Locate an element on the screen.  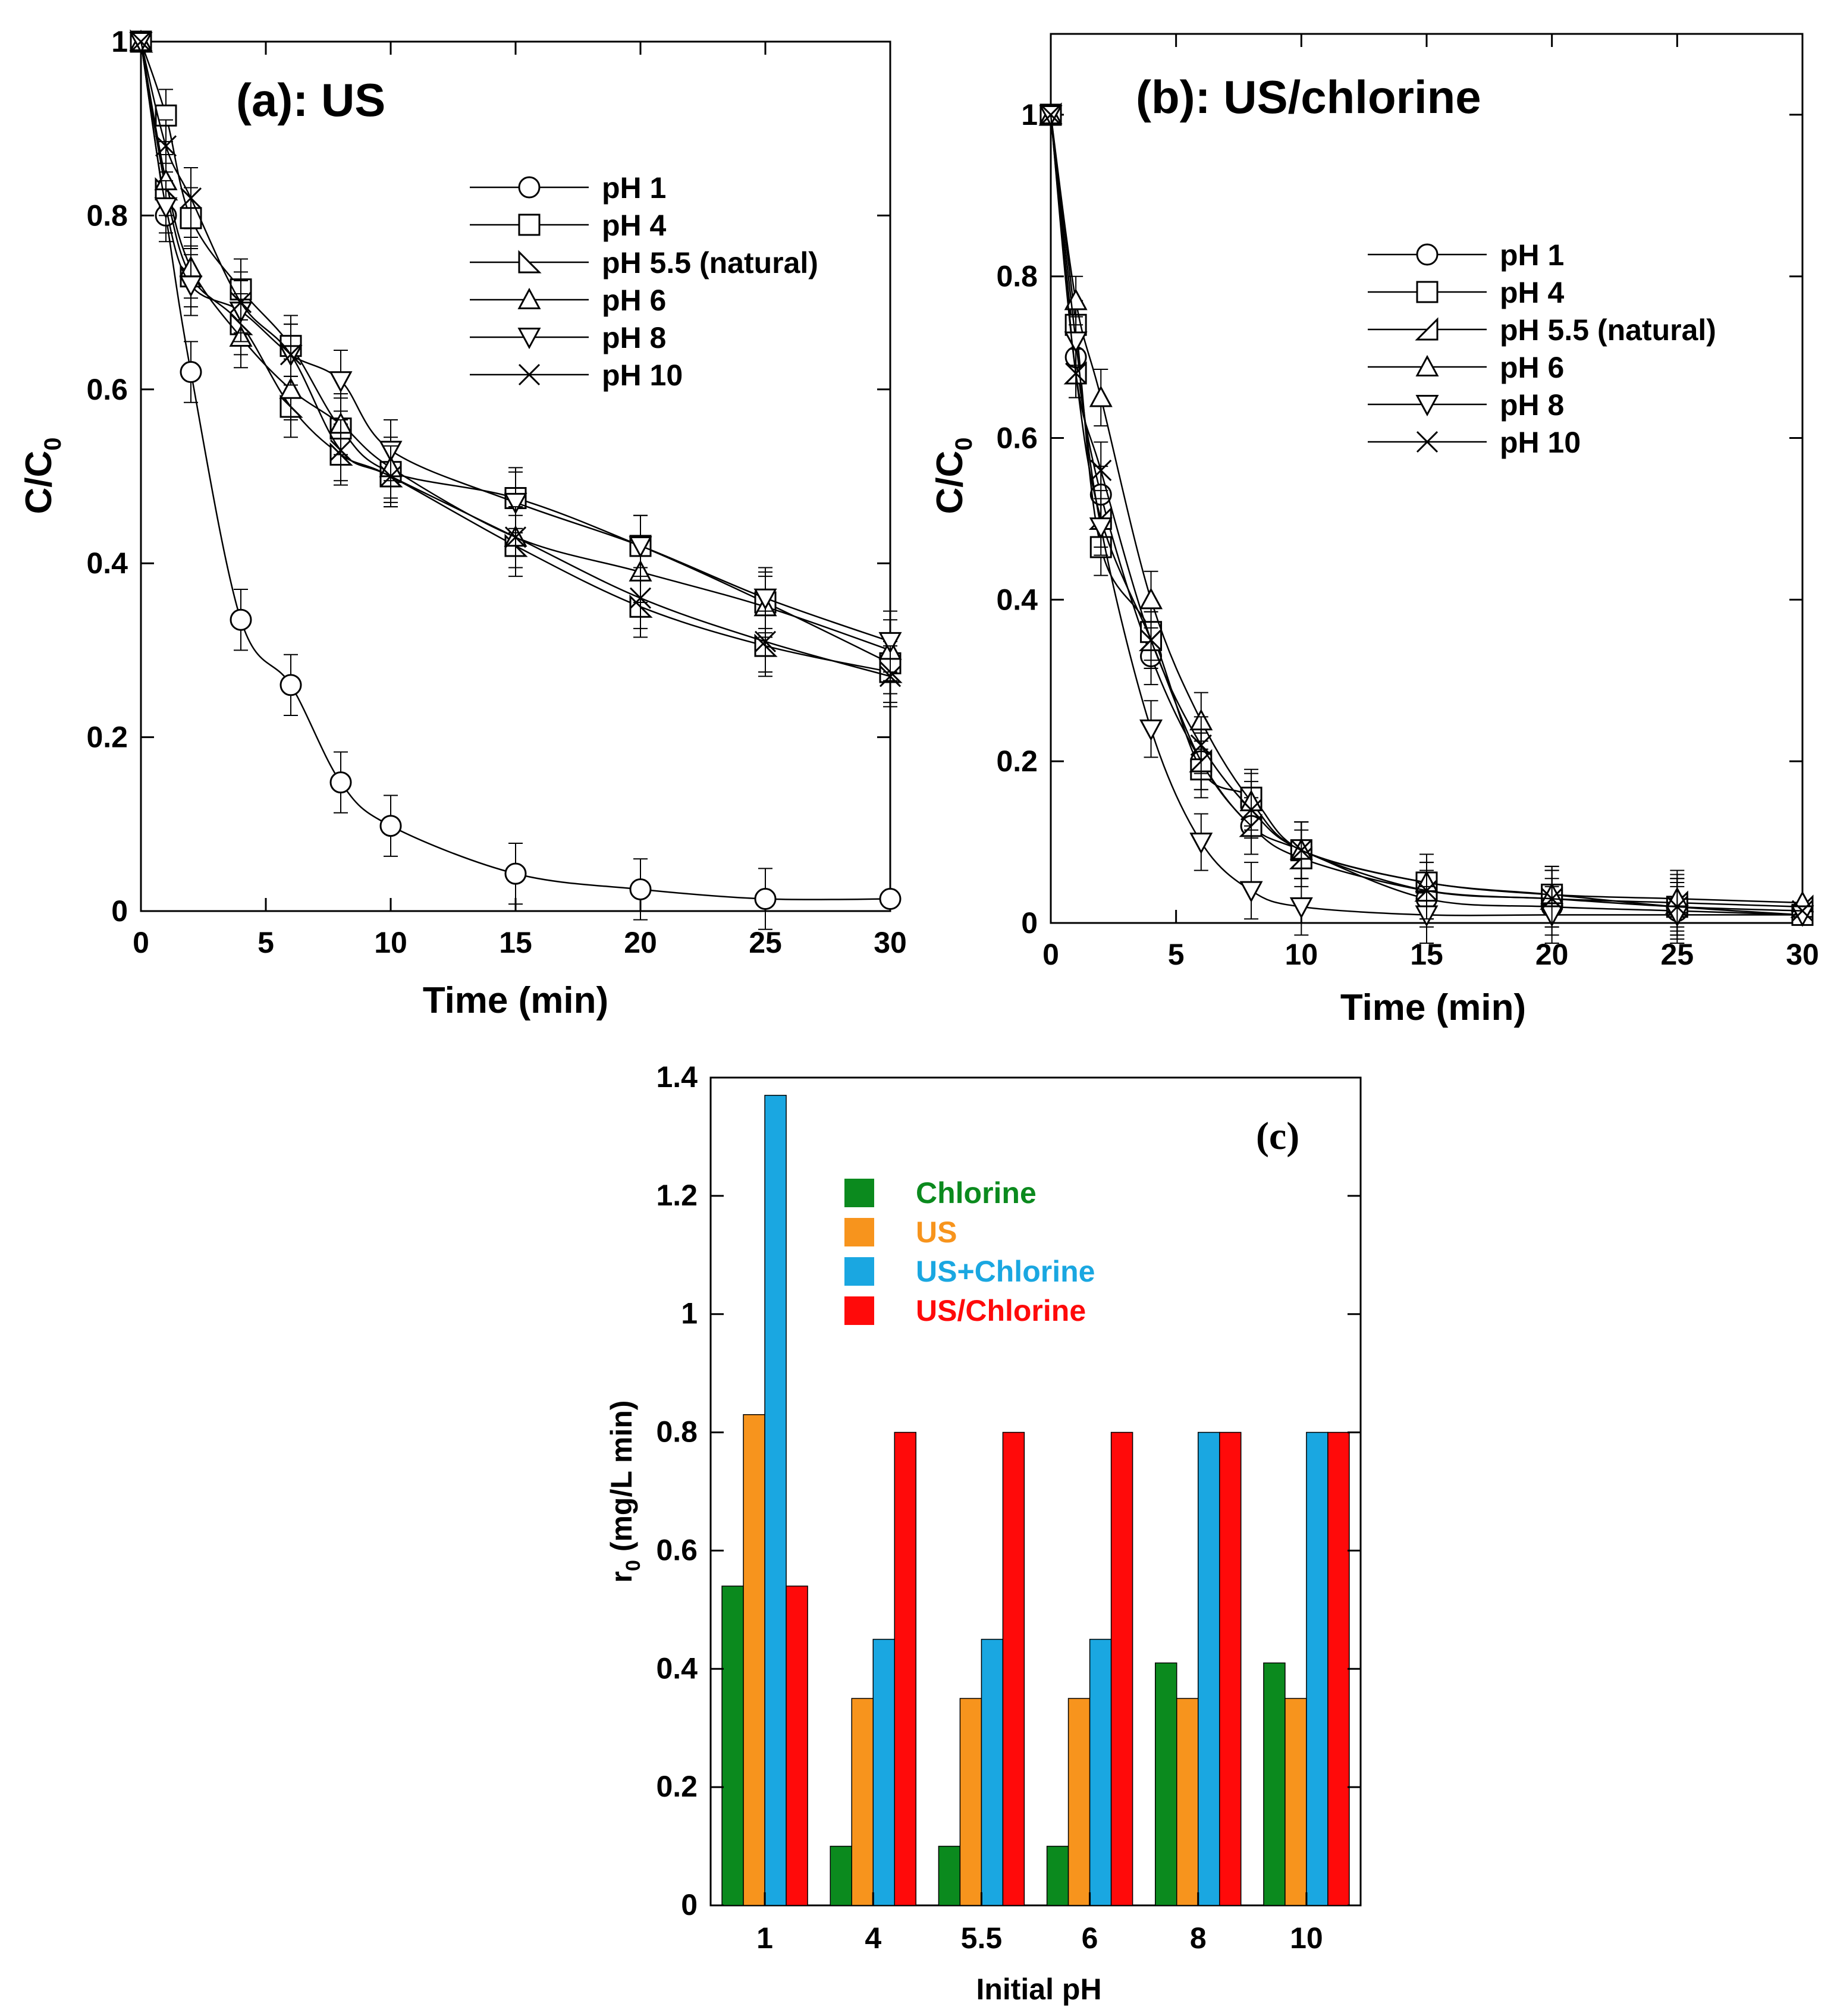
panel-b-ylabel-sub: 0 is located at coordinates (964, 443).